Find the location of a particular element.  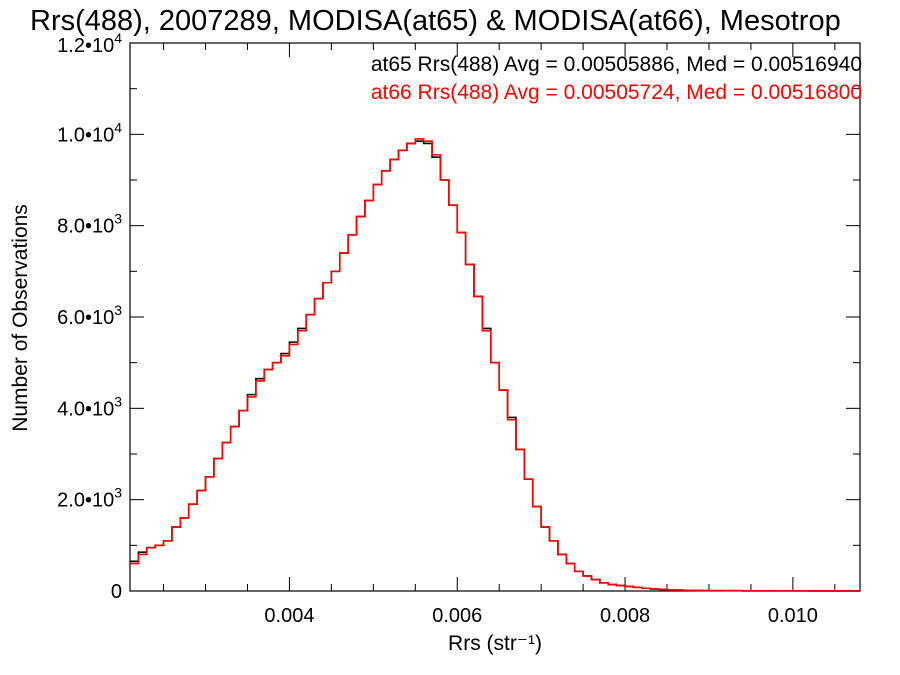

y-axis-label: Number of Observations is located at coordinates (20, 318).